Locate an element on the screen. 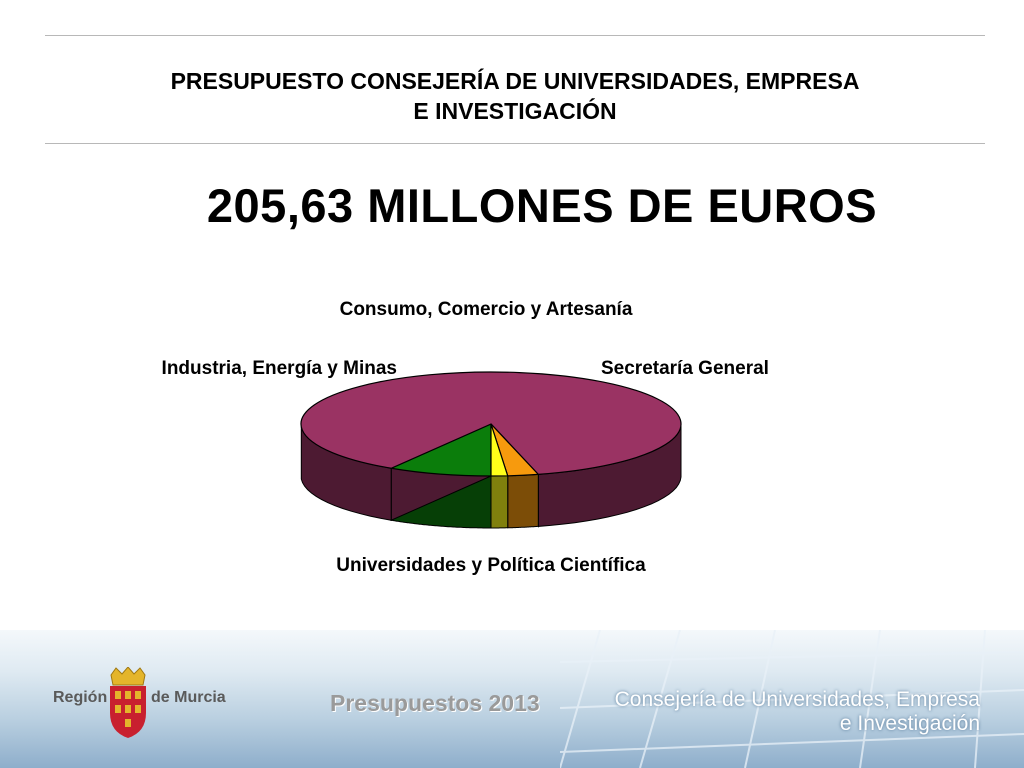 The image size is (1024, 768). budget-year-label: Presupuestos 2013 is located at coordinates (435, 703).